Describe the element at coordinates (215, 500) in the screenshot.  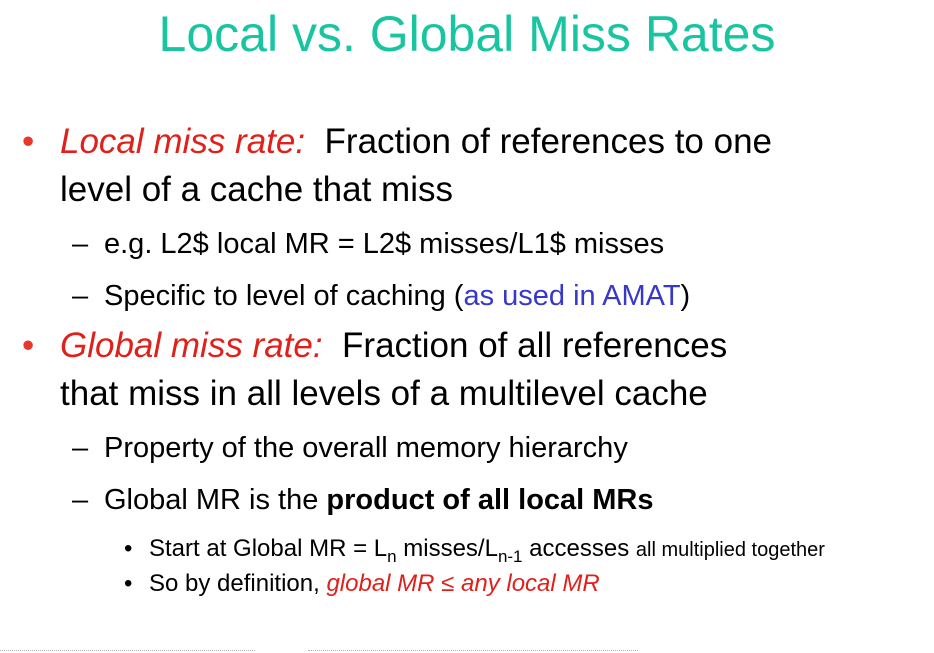
I see `sub-bullet-text: Global MR is the` at that location.